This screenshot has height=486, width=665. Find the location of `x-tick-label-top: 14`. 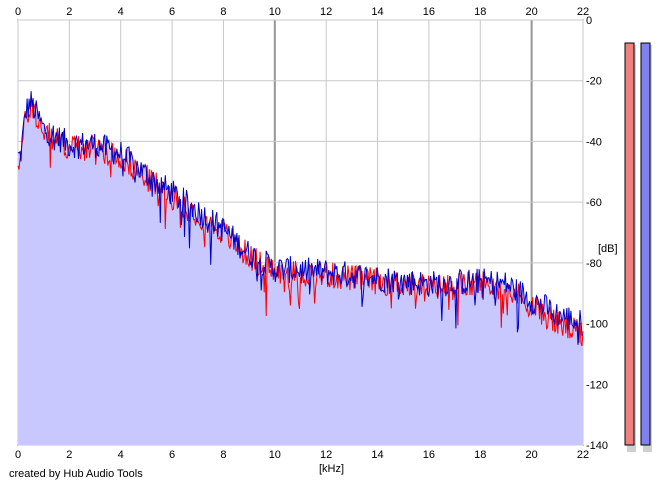

x-tick-label-top: 14 is located at coordinates (377, 12).